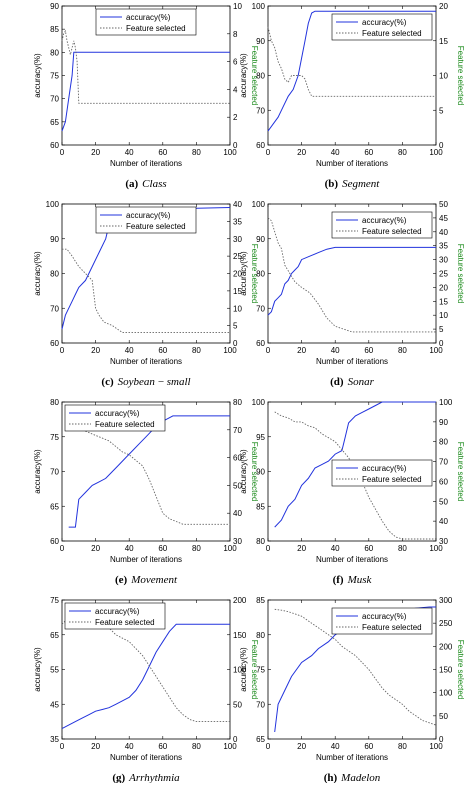 This screenshot has height=788, width=474. Describe the element at coordinates (443, 462) in the screenshot. I see `y2-tick-label: 70` at that location.